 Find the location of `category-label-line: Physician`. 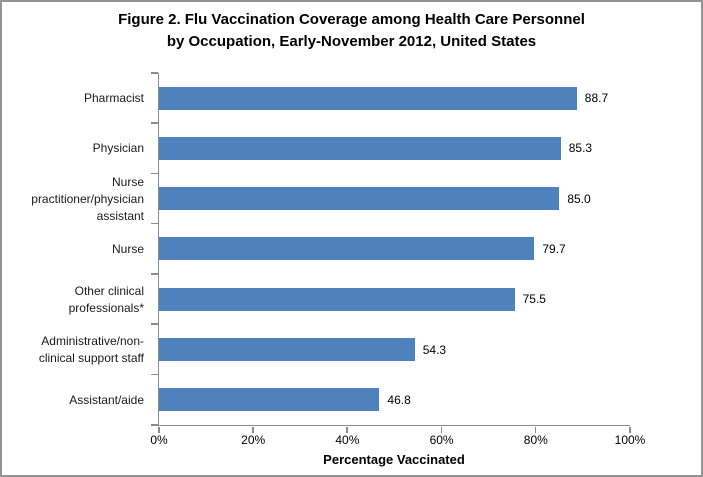

category-label-line: Physician is located at coordinates (118, 147).